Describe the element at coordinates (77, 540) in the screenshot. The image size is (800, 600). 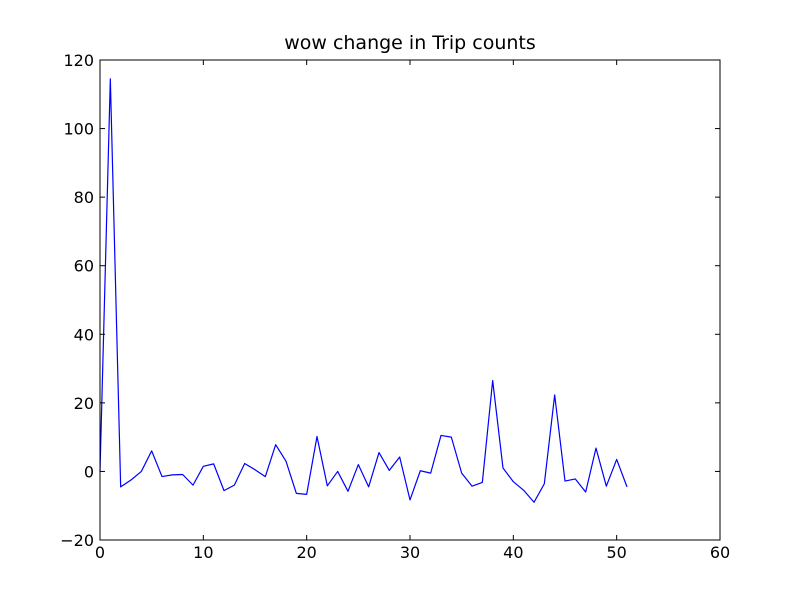
I see `y-tick-label: −20` at that location.